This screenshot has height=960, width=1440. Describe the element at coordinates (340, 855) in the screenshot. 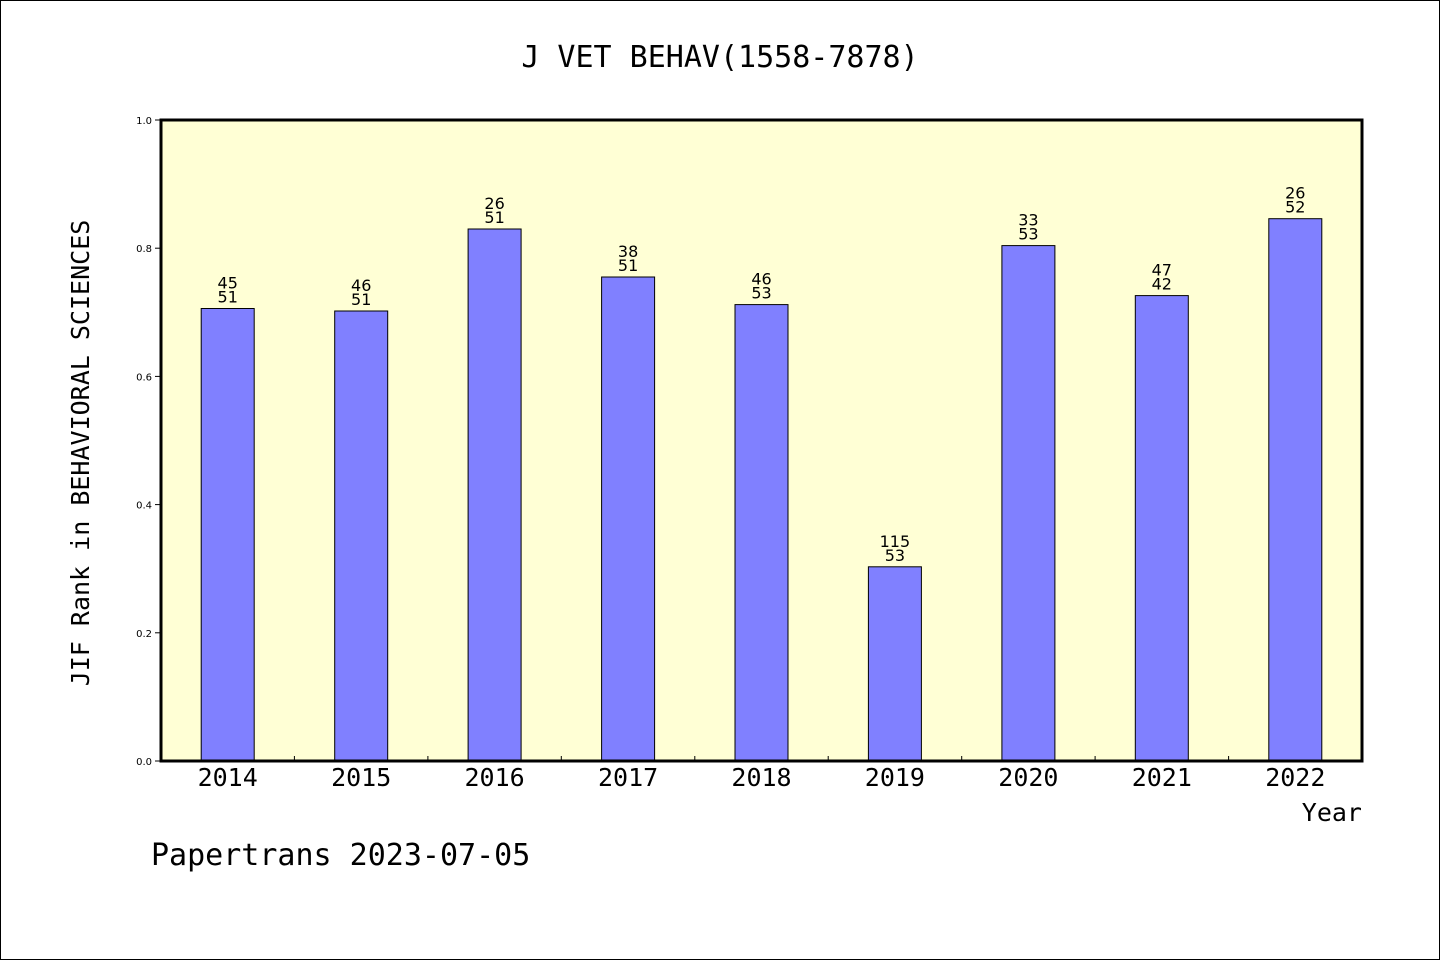

I see `footer-credit: Papertrans 2023-07-05` at that location.